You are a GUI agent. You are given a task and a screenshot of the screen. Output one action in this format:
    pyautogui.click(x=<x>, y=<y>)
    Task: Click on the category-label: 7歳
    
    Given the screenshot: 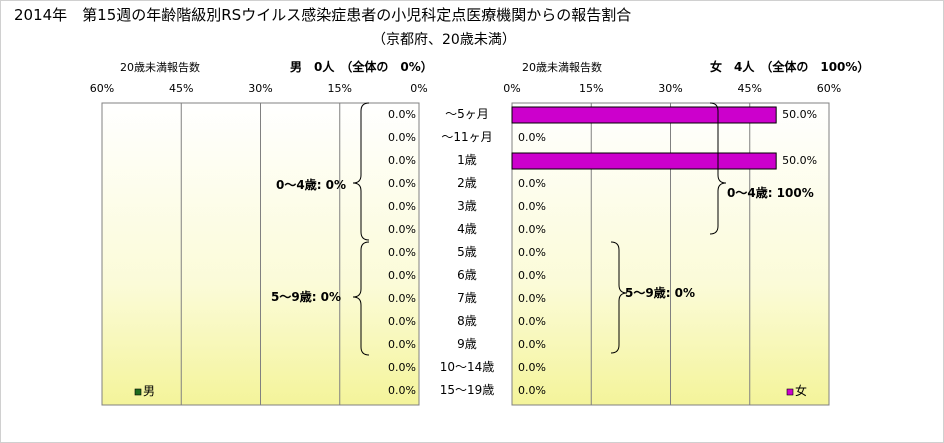 What is the action you would take?
    pyautogui.click(x=467, y=298)
    